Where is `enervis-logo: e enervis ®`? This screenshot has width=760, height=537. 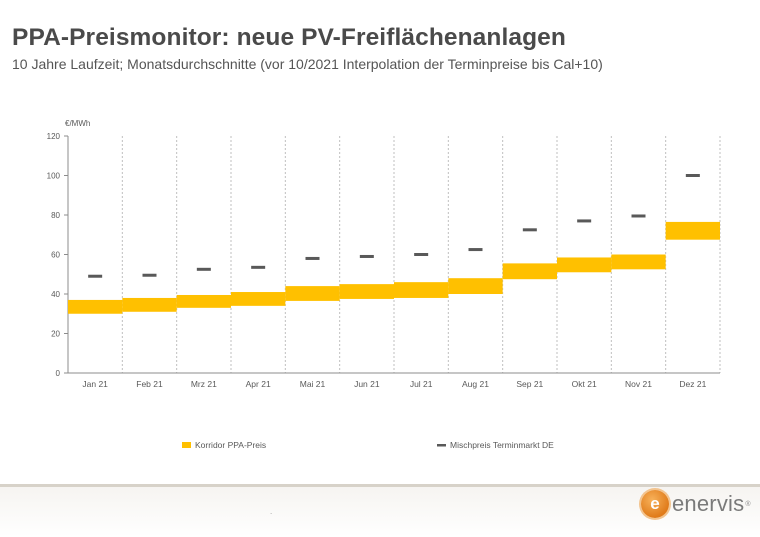 enervis-logo: e enervis ® is located at coordinates (696, 504).